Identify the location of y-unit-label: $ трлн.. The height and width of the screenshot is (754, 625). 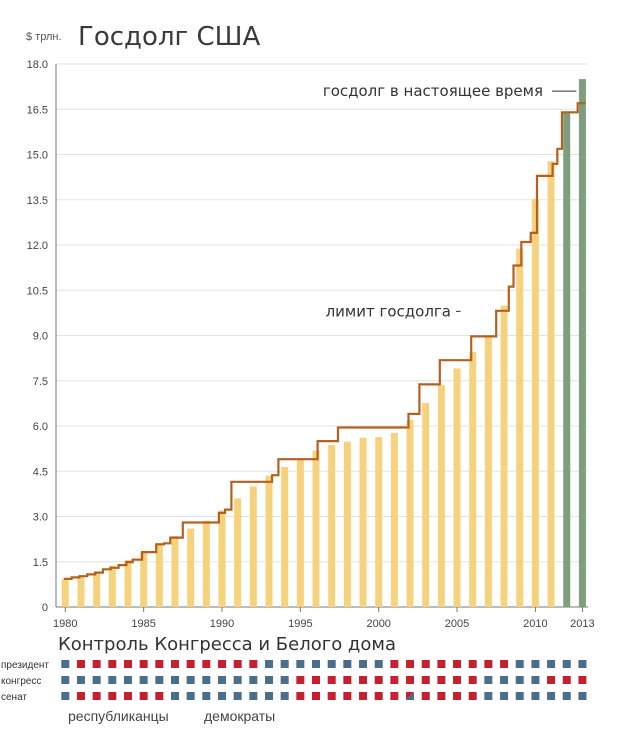
(44, 37).